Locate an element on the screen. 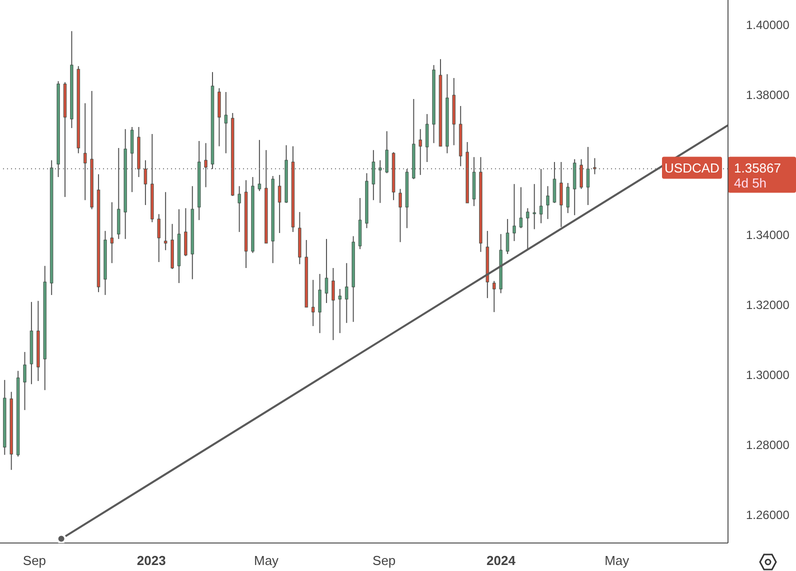 The image size is (796, 571). y-tick-label: 1.34000 is located at coordinates (768, 235).